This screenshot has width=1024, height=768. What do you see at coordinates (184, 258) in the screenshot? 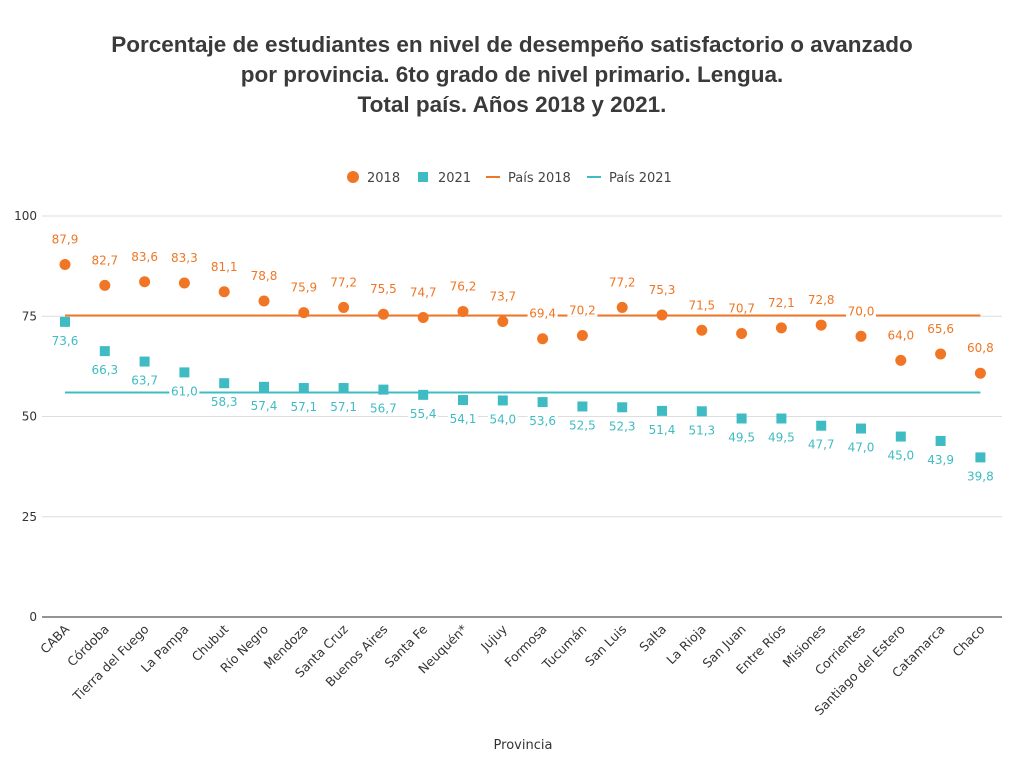
I see `data-label-2018: 83,3` at bounding box center [184, 258].